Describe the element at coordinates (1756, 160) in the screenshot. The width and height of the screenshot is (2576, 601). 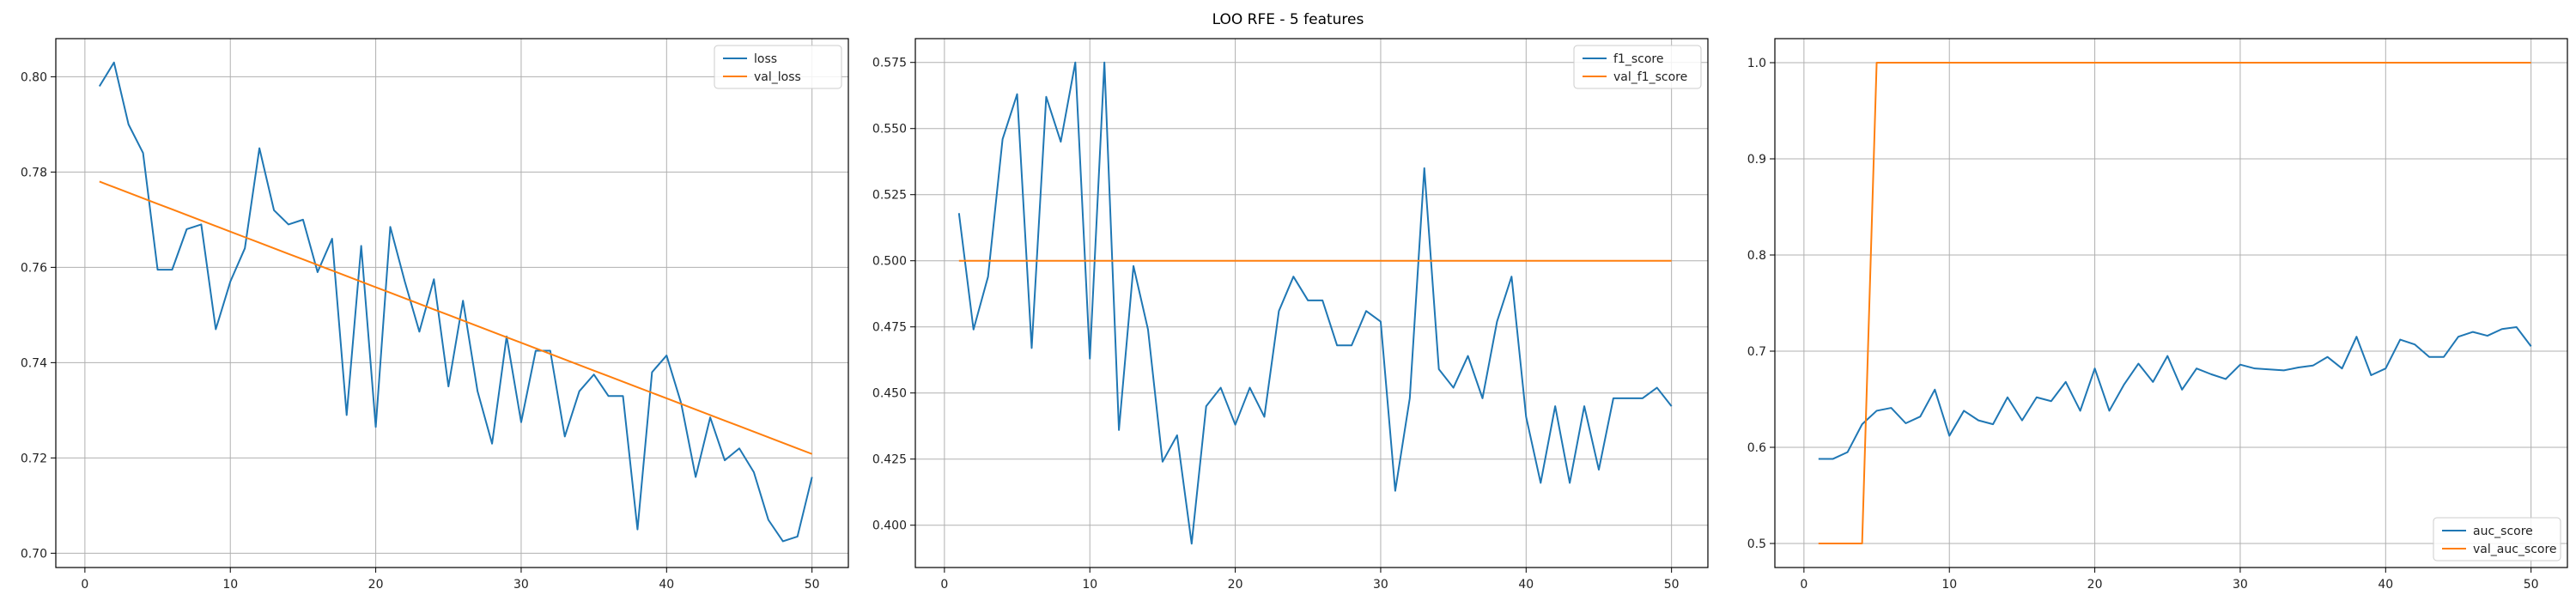
I see `y-tick-label: 0.9` at that location.